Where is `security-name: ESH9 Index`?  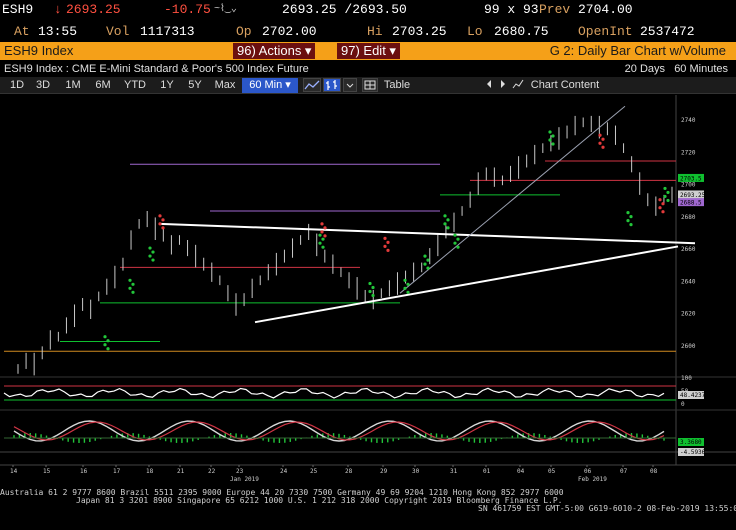 security-name: ESH9 Index is located at coordinates (39, 50).